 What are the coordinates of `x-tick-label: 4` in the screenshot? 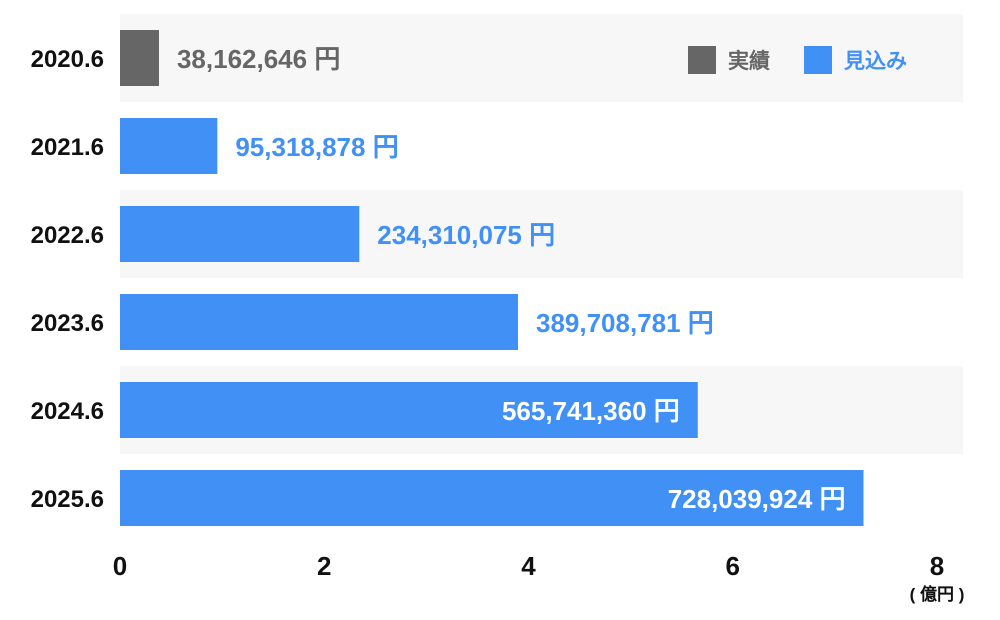 It's located at (528, 566).